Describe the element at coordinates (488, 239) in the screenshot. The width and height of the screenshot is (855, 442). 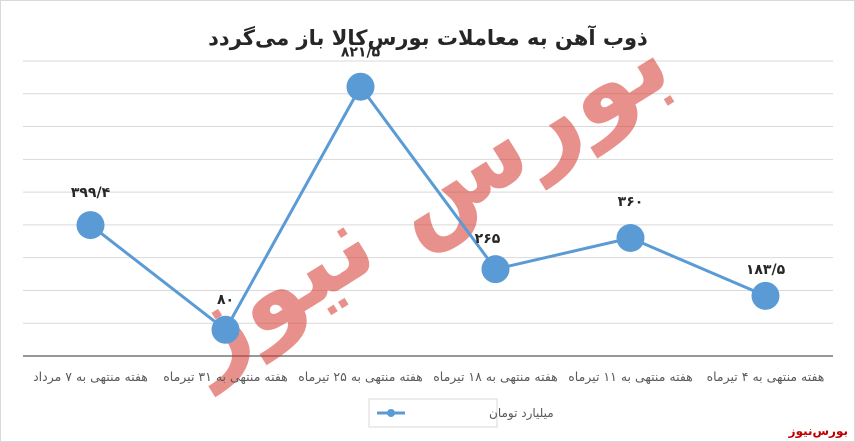
I see `data-label: ۲۶۵` at that location.